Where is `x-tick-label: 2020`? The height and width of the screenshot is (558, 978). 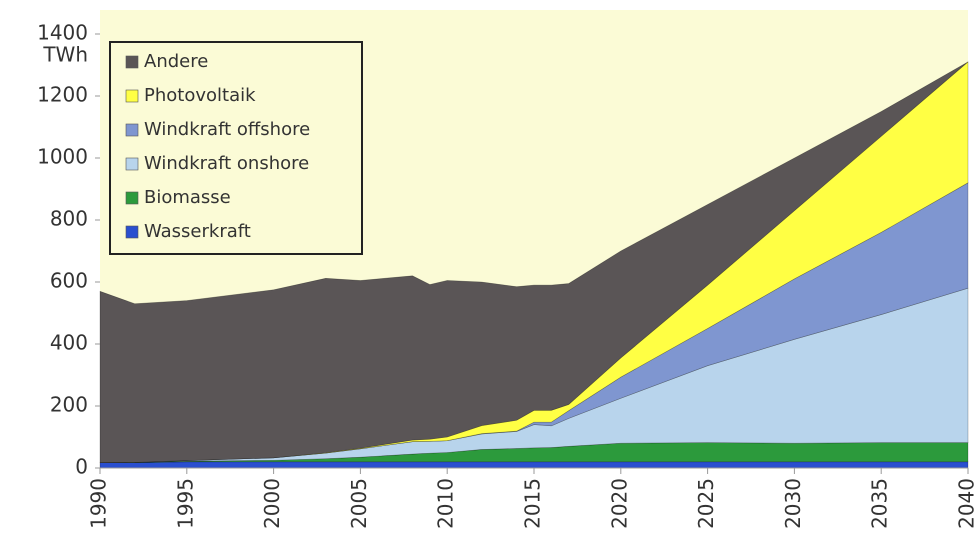 x-tick-label: 2020 is located at coordinates (619, 503).